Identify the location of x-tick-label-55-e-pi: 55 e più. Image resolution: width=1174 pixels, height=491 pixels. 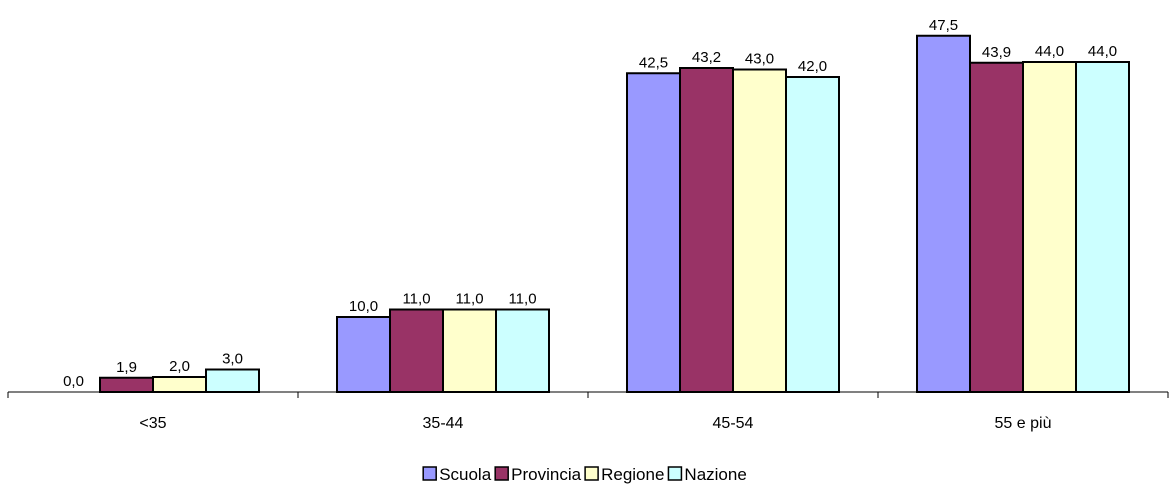
(1023, 423).